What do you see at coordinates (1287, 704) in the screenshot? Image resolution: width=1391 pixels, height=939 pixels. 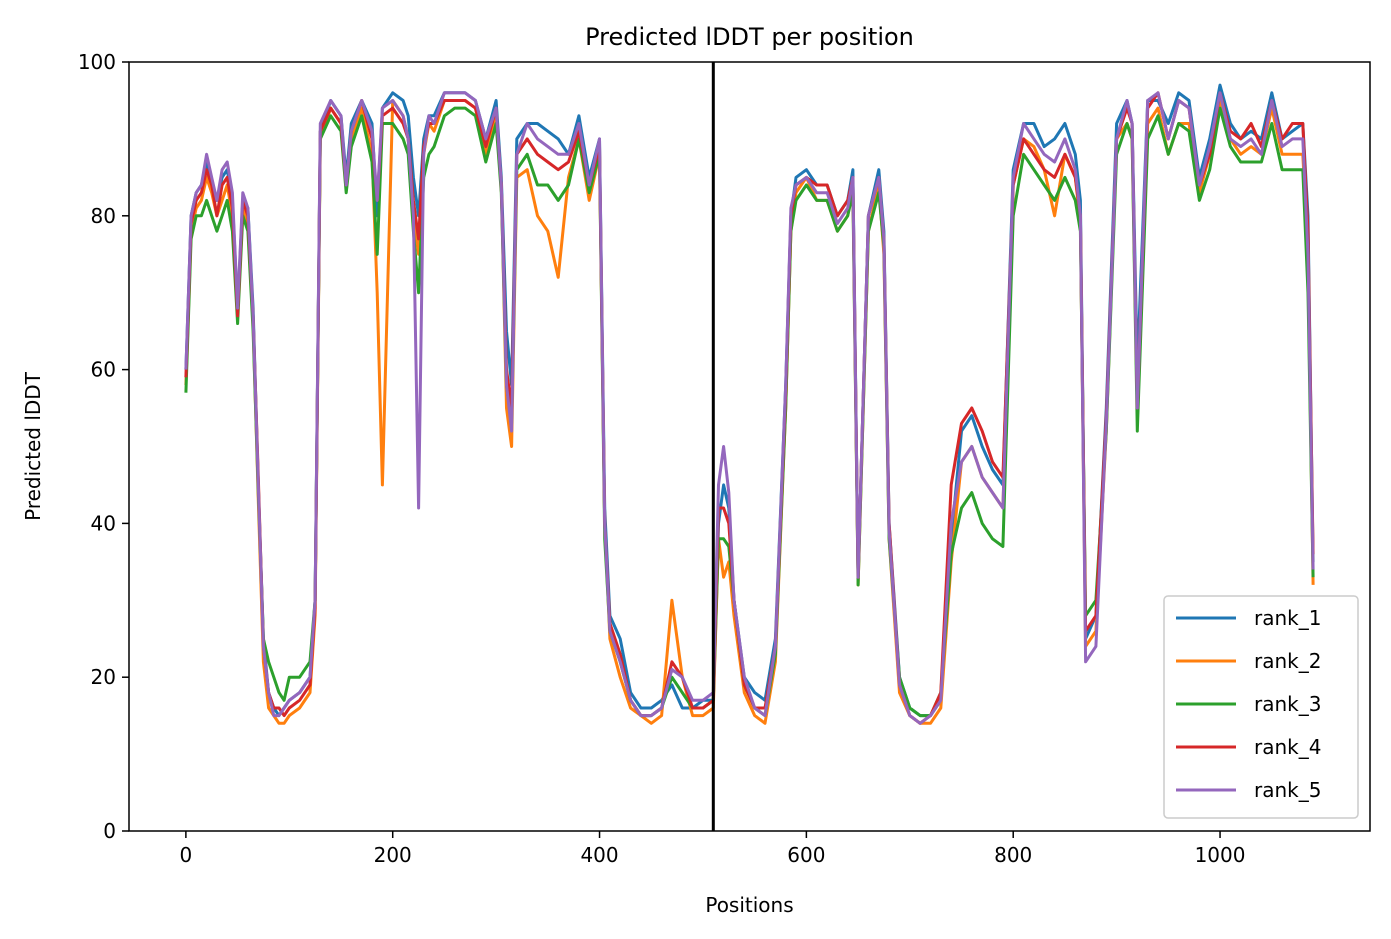 I see `legend-label-rank_3: rank_3` at bounding box center [1287, 704].